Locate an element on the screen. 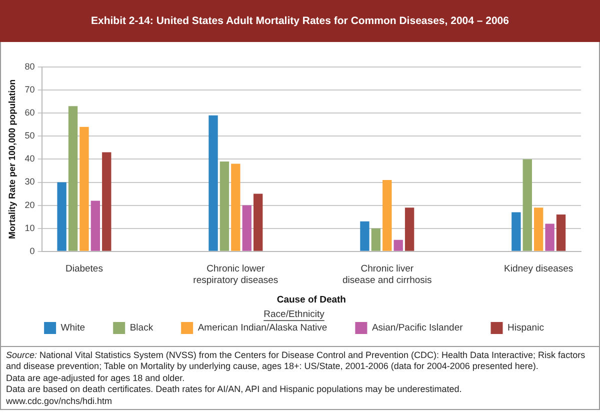 The image size is (600, 414). text: www.cdc.gov/nchs/hdi.htm is located at coordinates (59, 401).